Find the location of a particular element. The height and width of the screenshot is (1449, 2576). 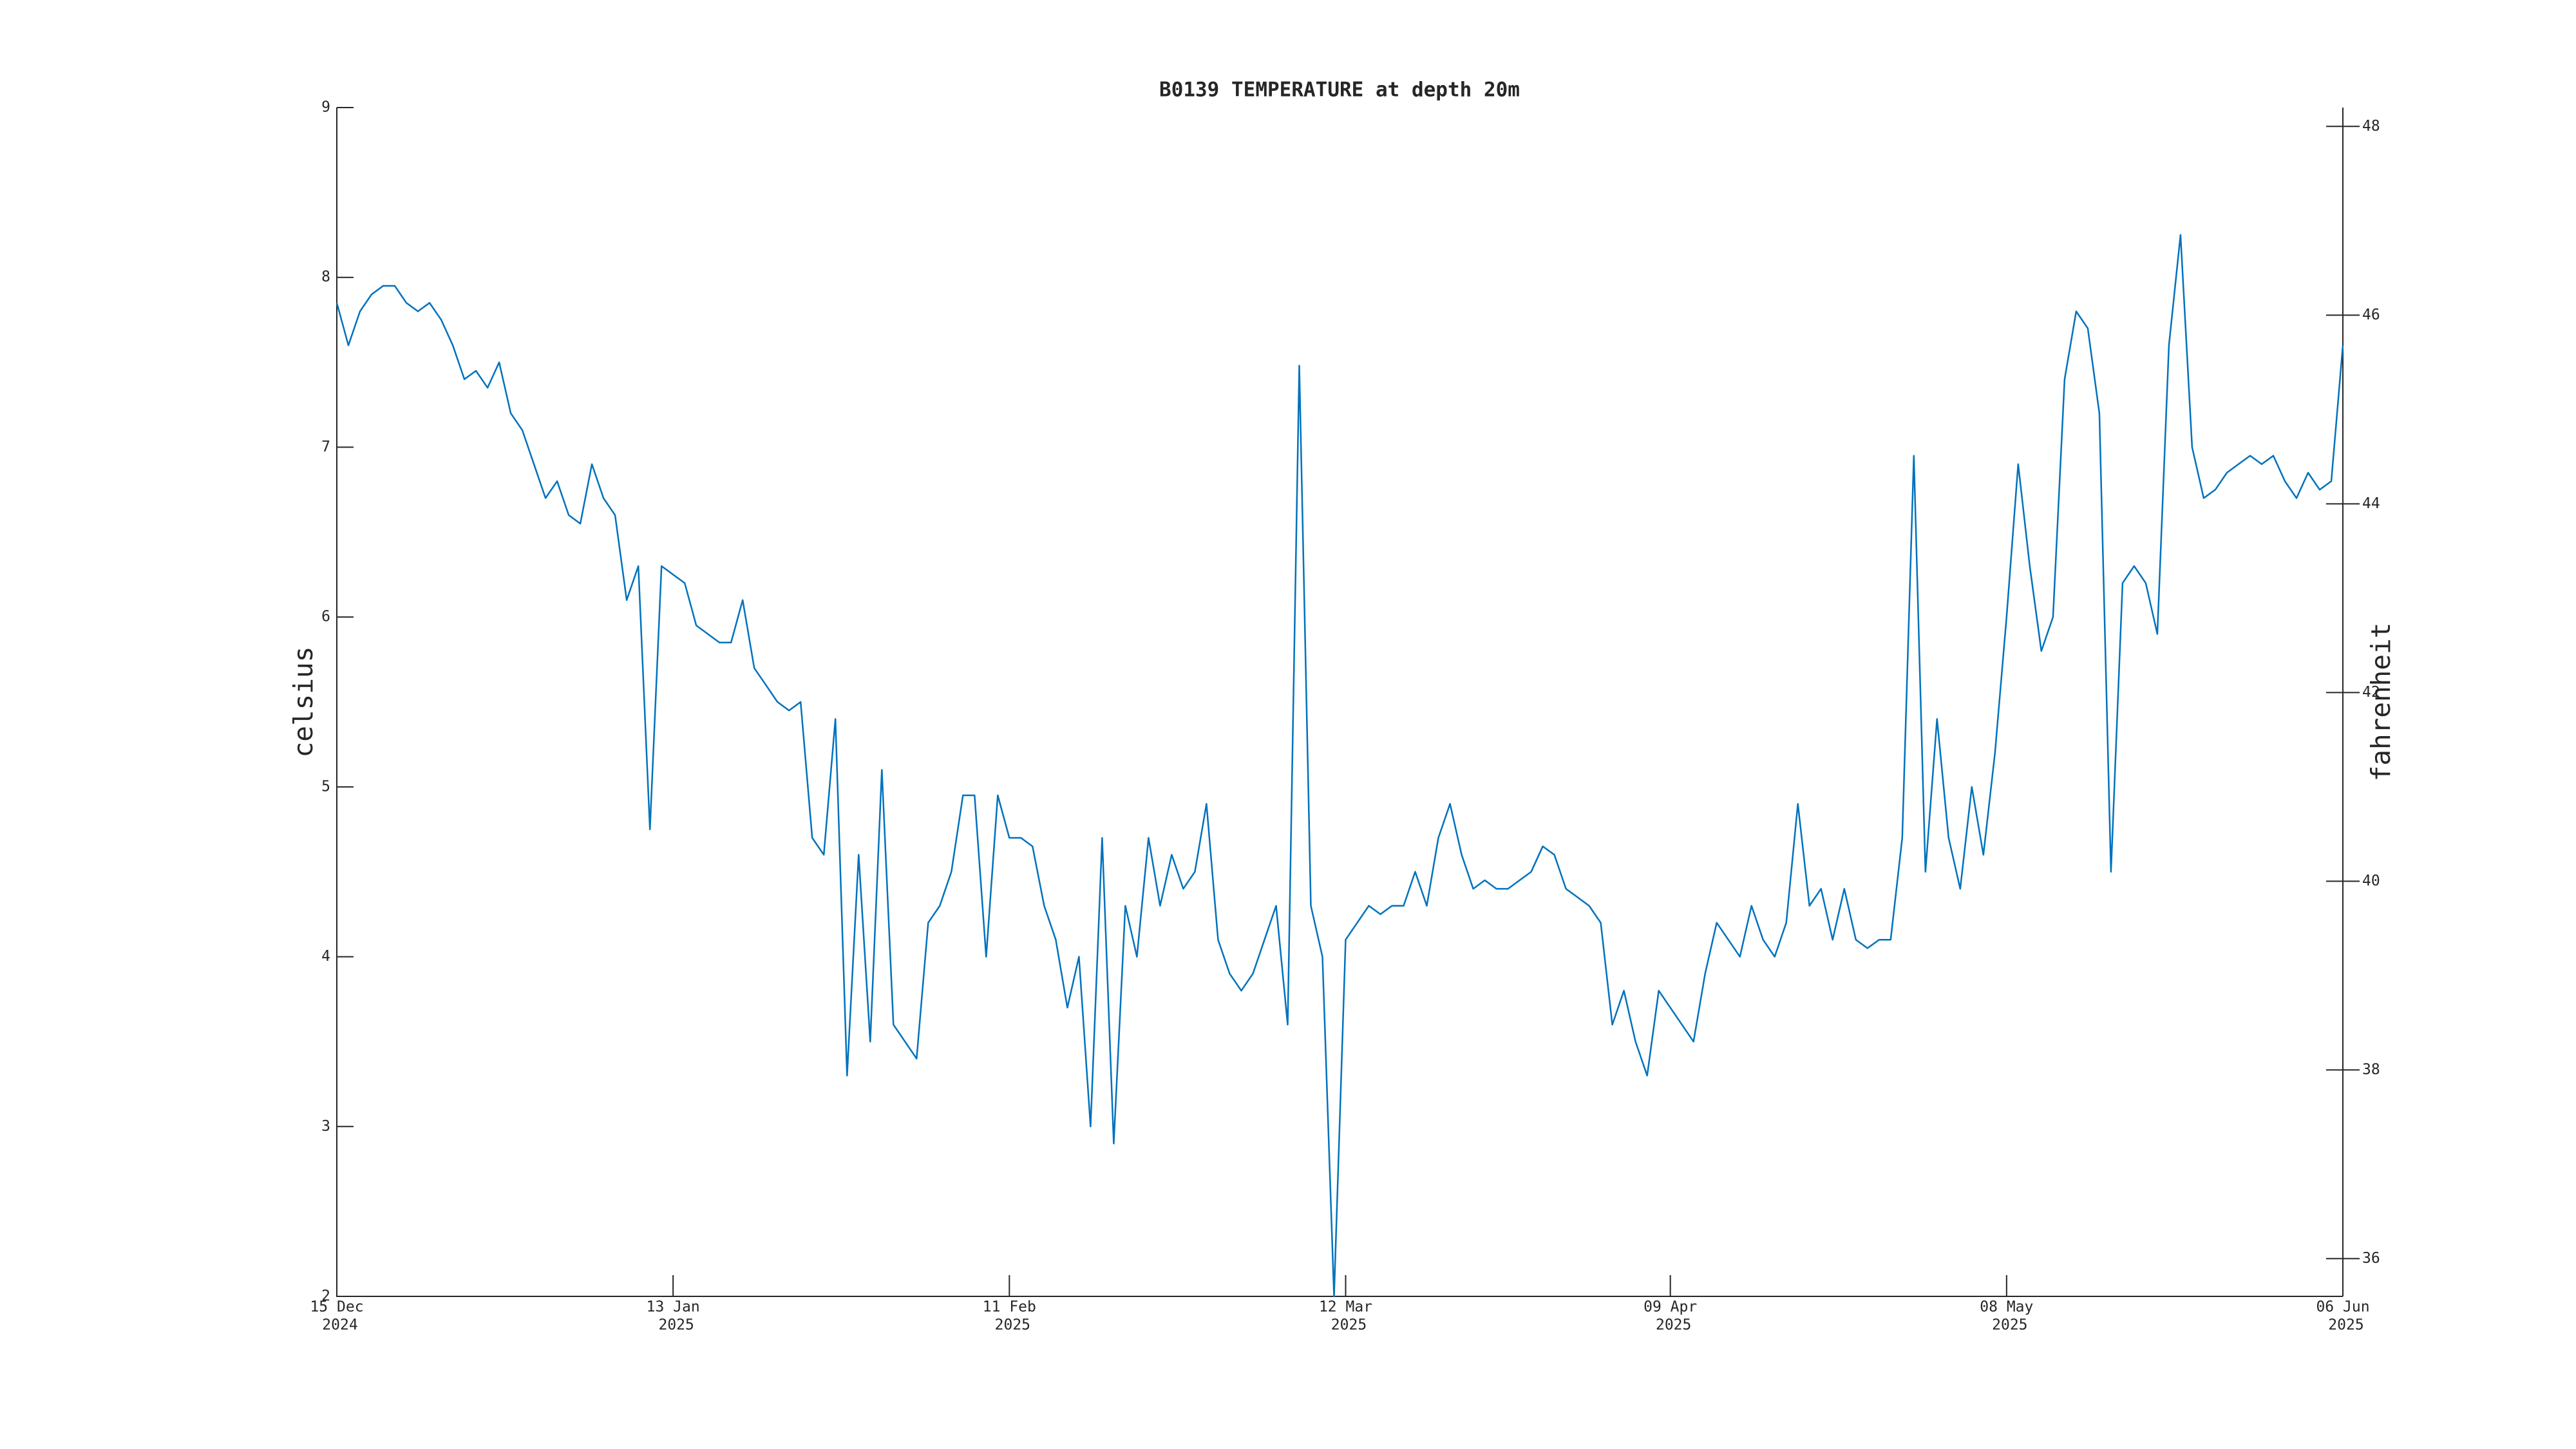

y2-tick-label: 48 is located at coordinates (2371, 127).